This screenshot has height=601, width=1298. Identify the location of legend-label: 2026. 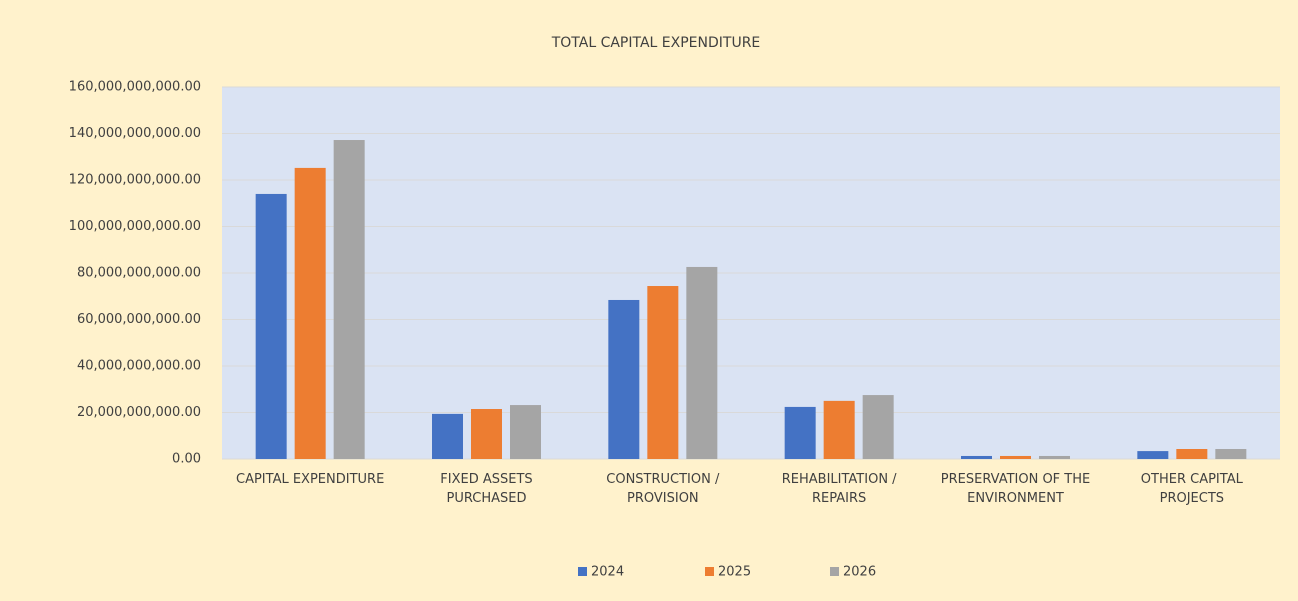
(859, 572).